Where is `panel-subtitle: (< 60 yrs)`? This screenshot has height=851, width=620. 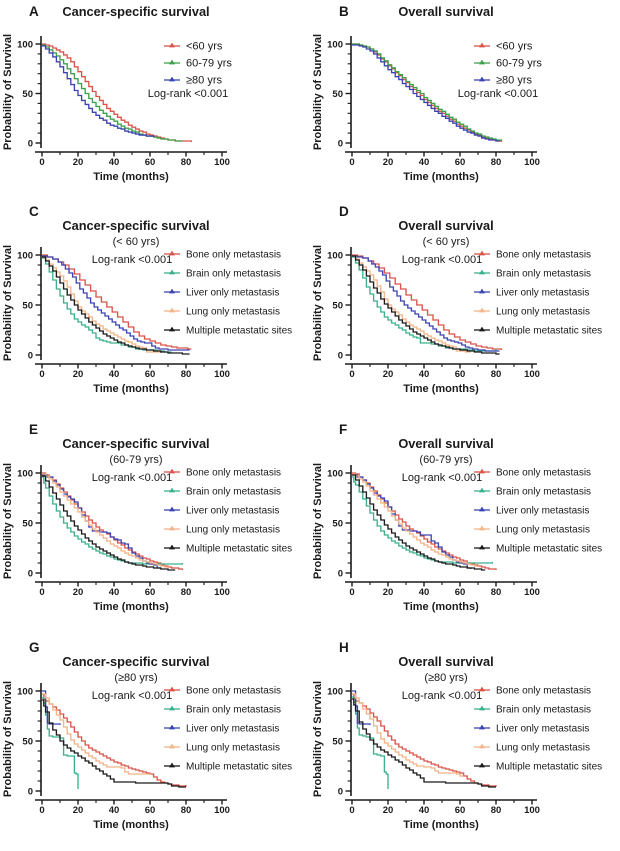
panel-subtitle: (< 60 yrs) is located at coordinates (136, 242).